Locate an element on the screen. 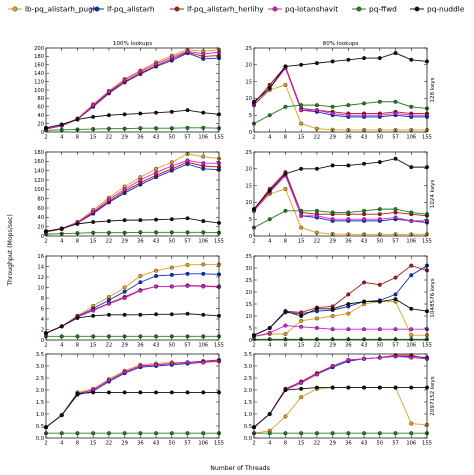 The height and width of the screenshot is (475, 474). legend-label: pq-lotanshavit is located at coordinates (311, 9).